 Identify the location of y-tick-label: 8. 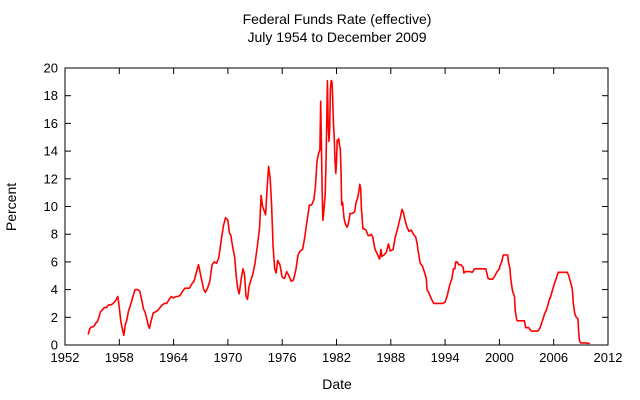
(54, 234).